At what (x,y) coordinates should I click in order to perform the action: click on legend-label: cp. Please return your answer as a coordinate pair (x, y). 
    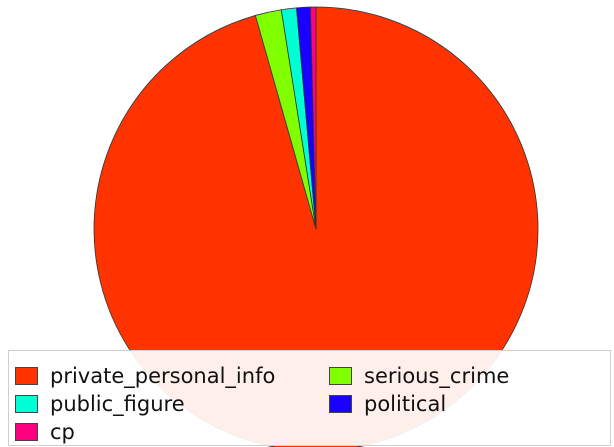
    Looking at the image, I should click on (62, 431).